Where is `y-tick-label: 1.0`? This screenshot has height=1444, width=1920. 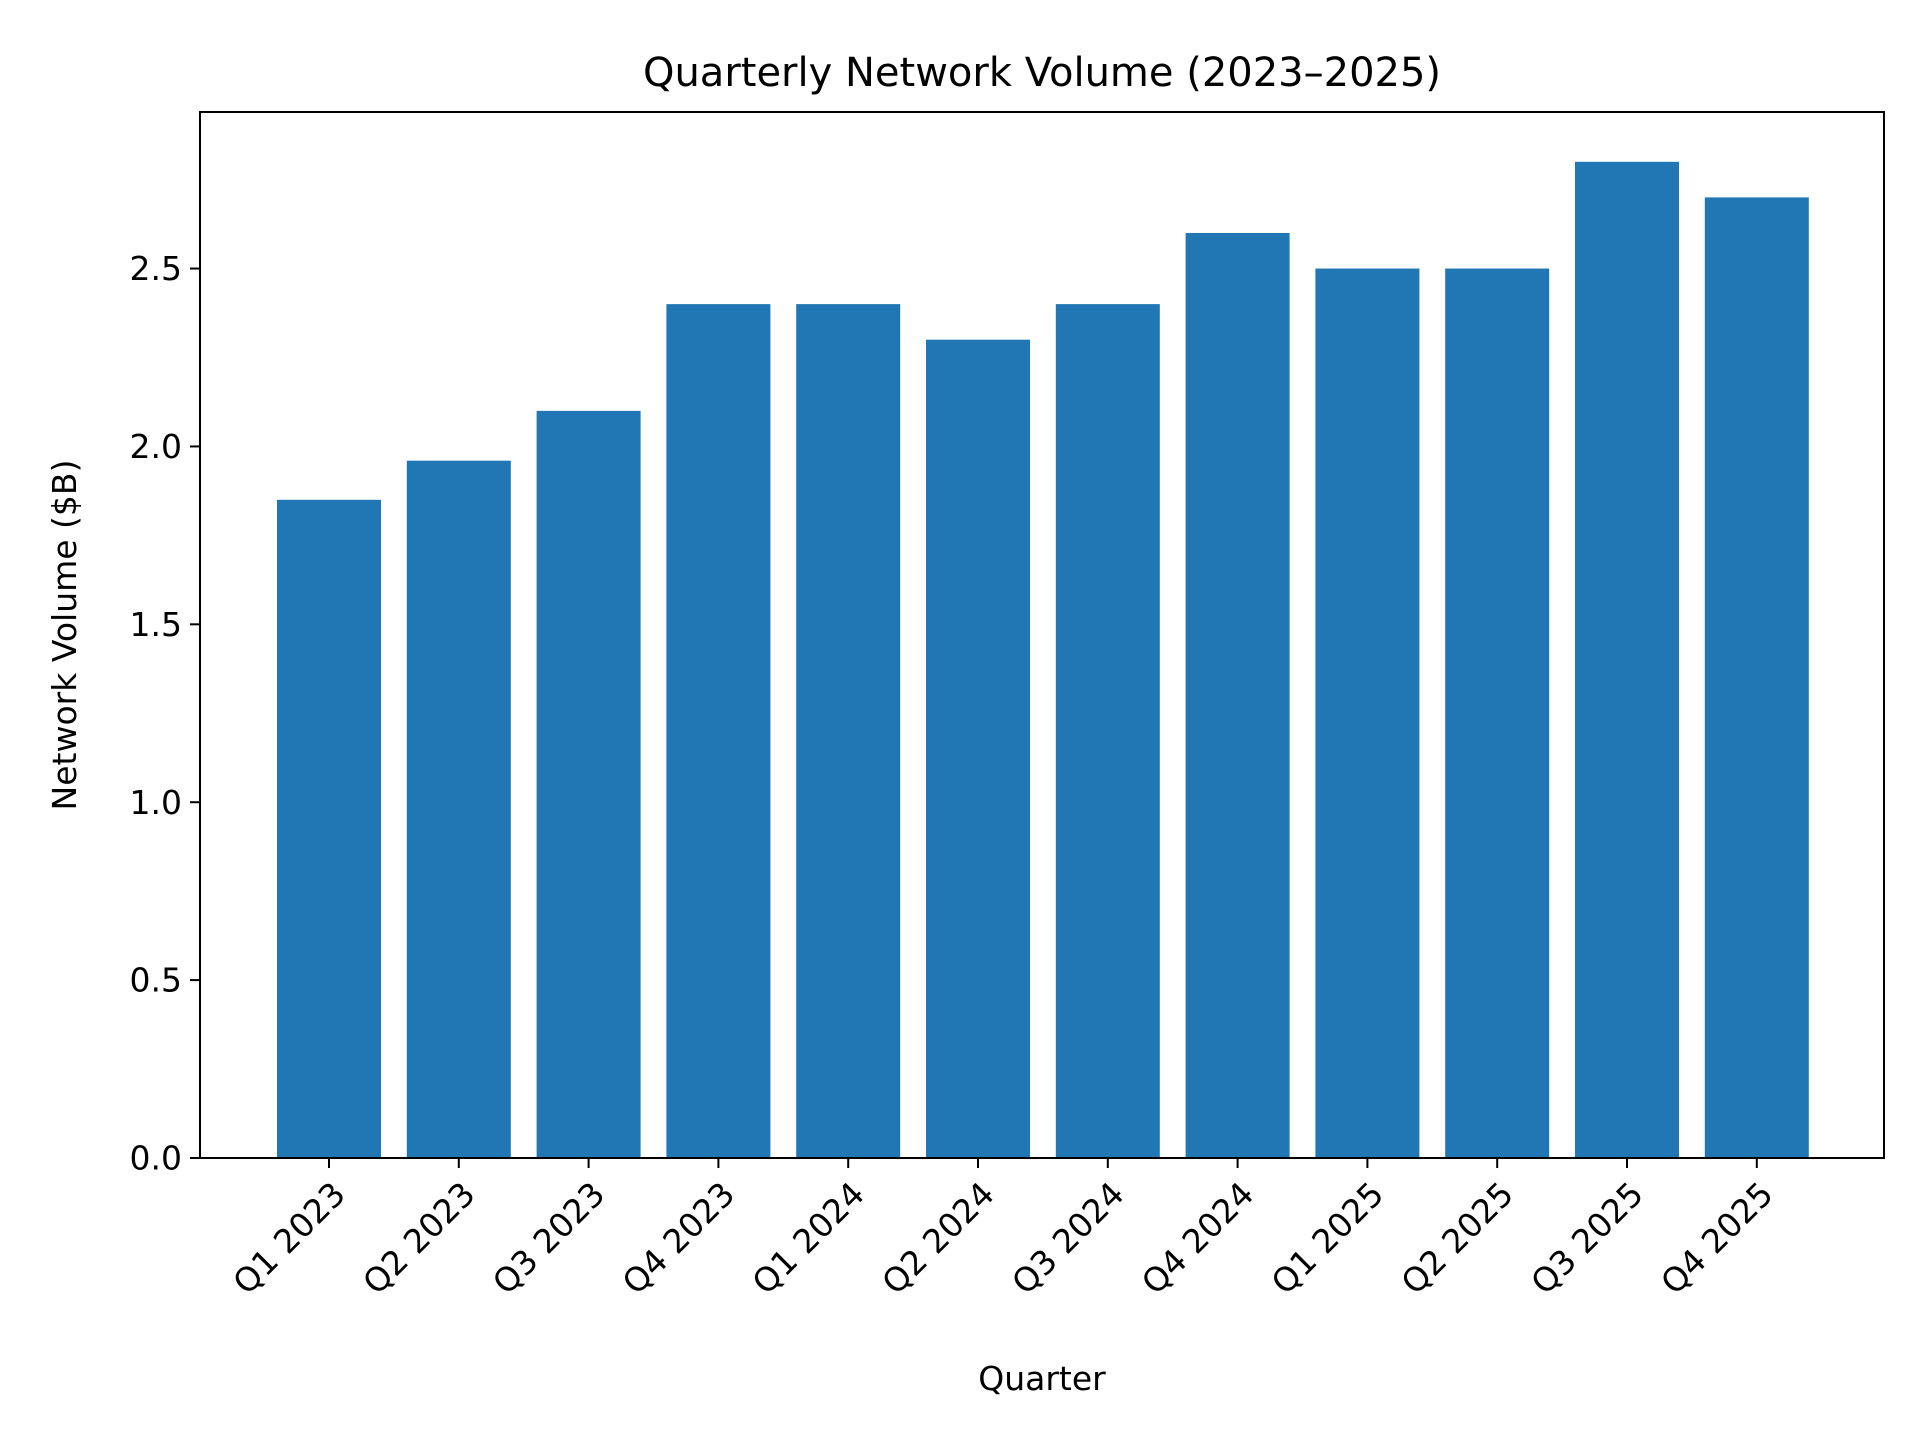
y-tick-label: 1.0 is located at coordinates (156, 802).